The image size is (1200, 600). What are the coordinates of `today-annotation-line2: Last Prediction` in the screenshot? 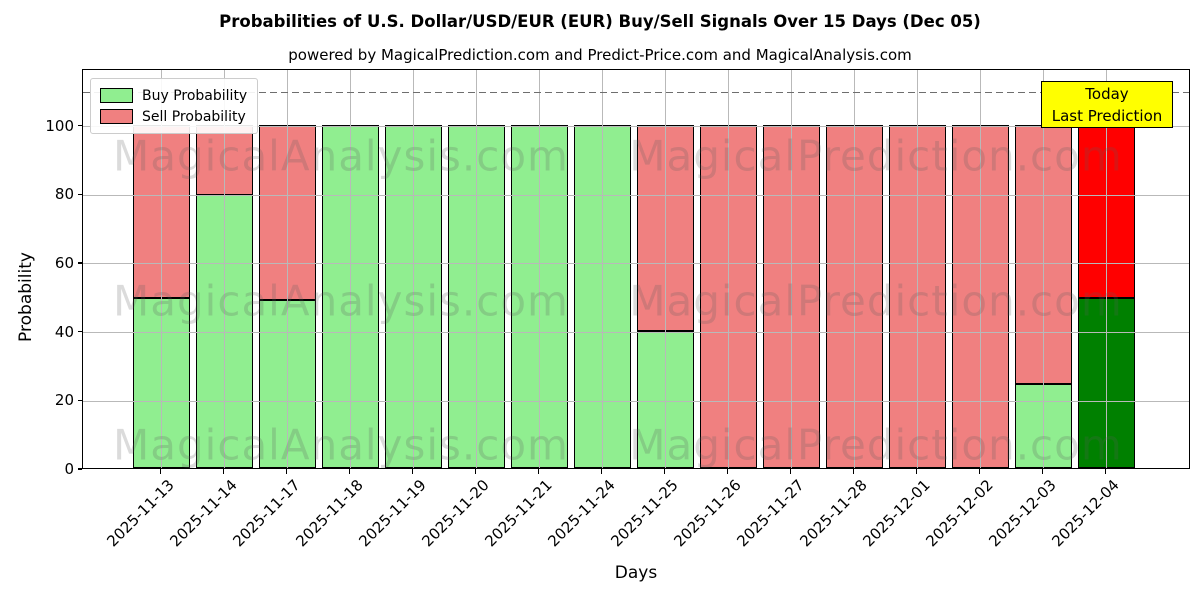 It's located at (1107, 116).